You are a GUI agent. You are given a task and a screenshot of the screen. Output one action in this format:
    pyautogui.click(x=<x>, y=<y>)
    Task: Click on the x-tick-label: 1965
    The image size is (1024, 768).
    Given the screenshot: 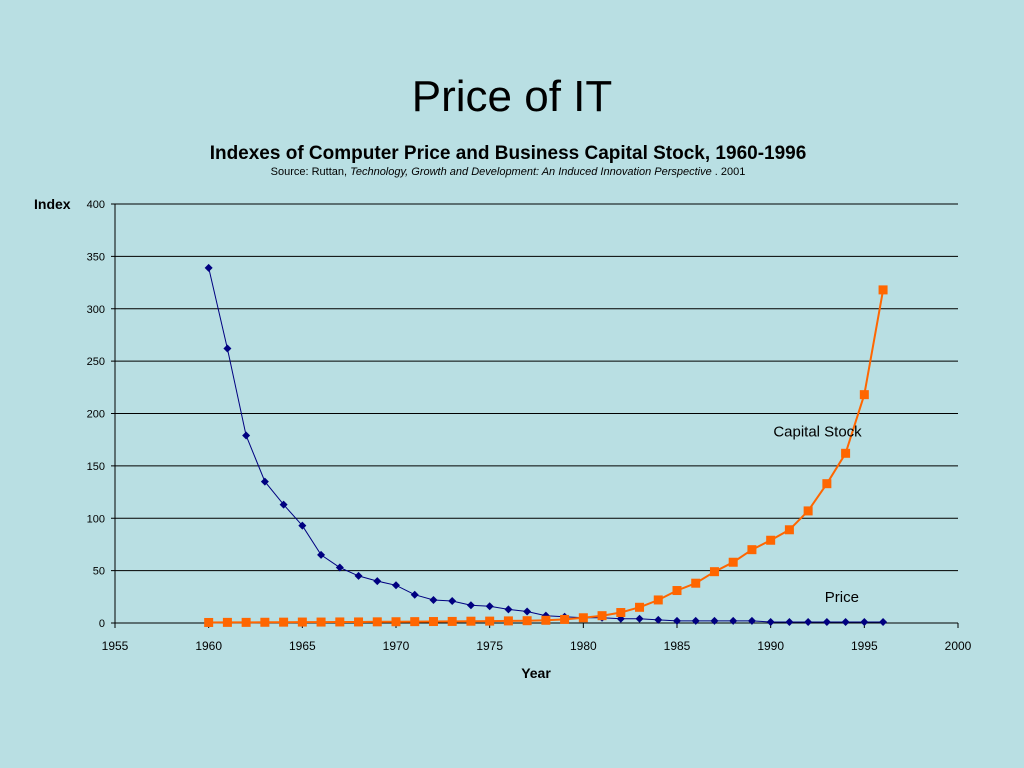 What is the action you would take?
    pyautogui.click(x=302, y=646)
    